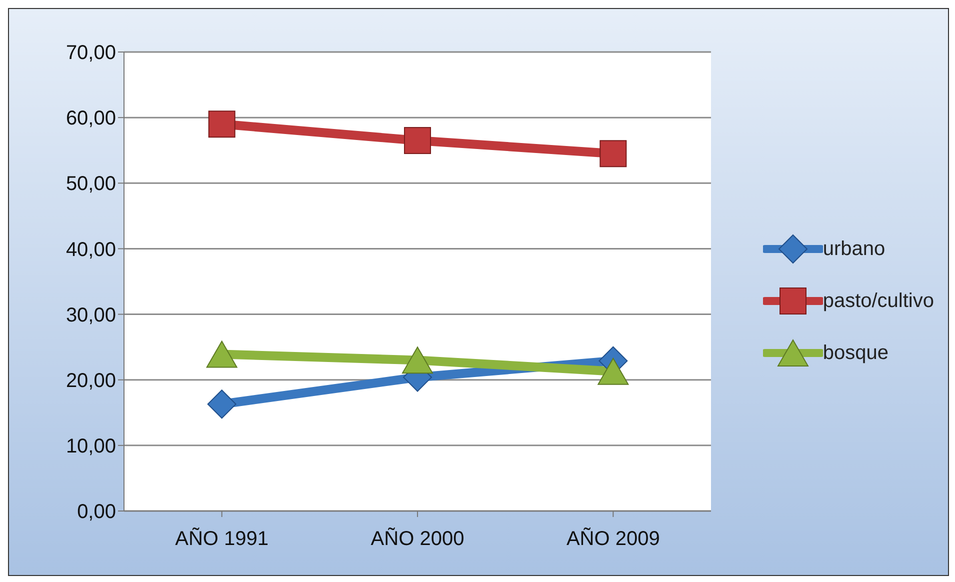  I want to click on y-tick-label: 20,00, so click(91, 381).